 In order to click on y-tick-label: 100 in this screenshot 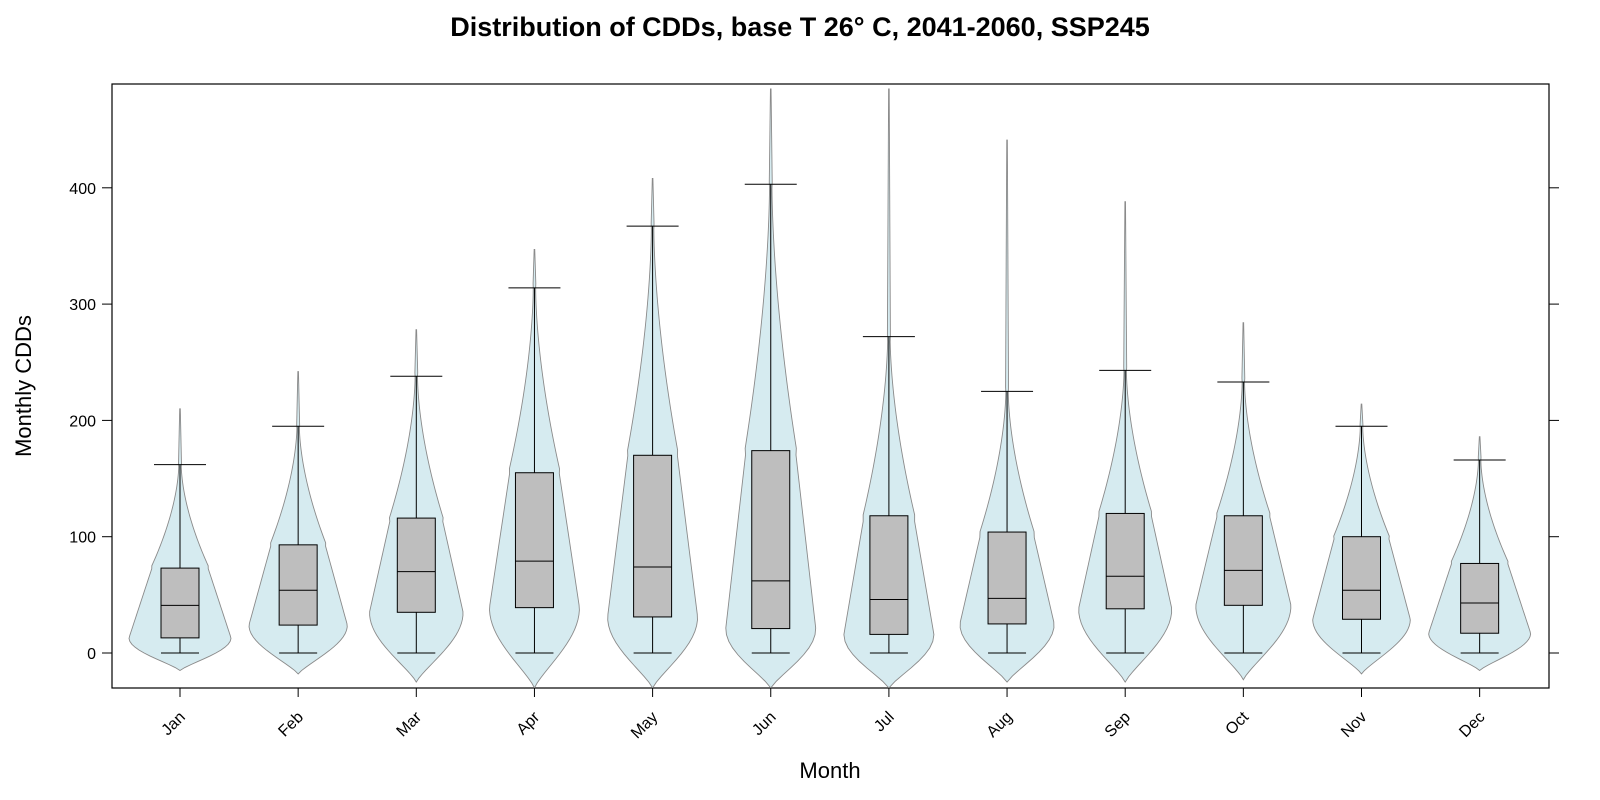, I will do `click(82, 538)`.